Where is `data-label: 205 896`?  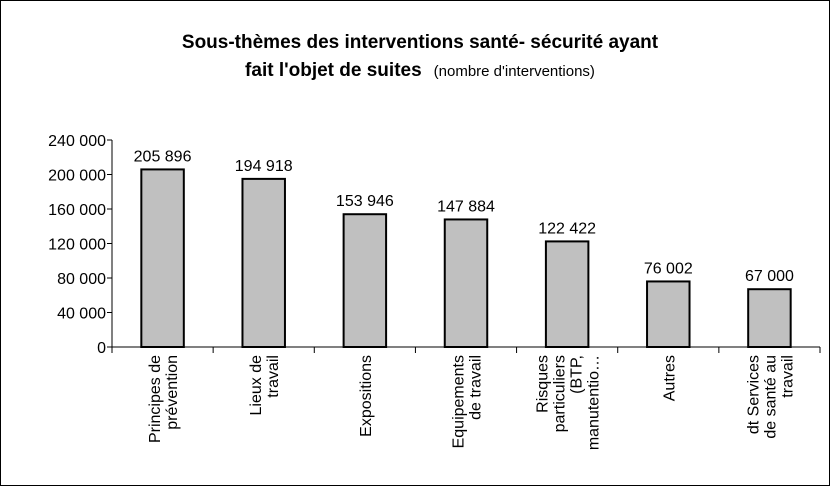
data-label: 205 896 is located at coordinates (163, 156).